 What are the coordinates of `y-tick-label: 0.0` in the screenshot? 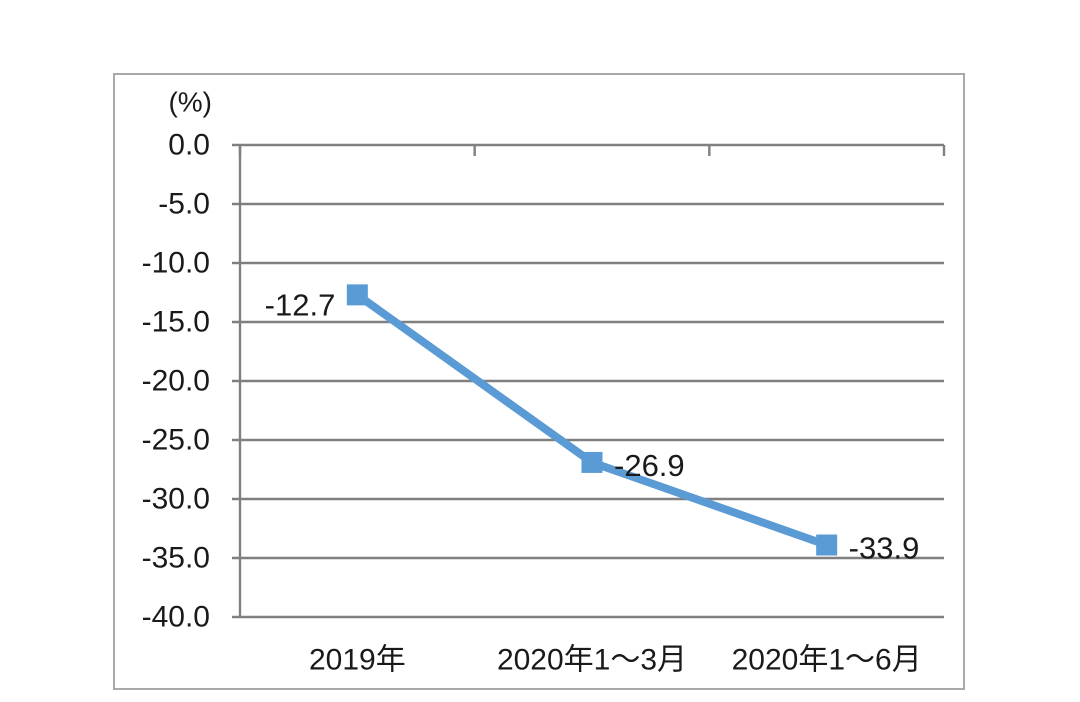 It's located at (189, 145).